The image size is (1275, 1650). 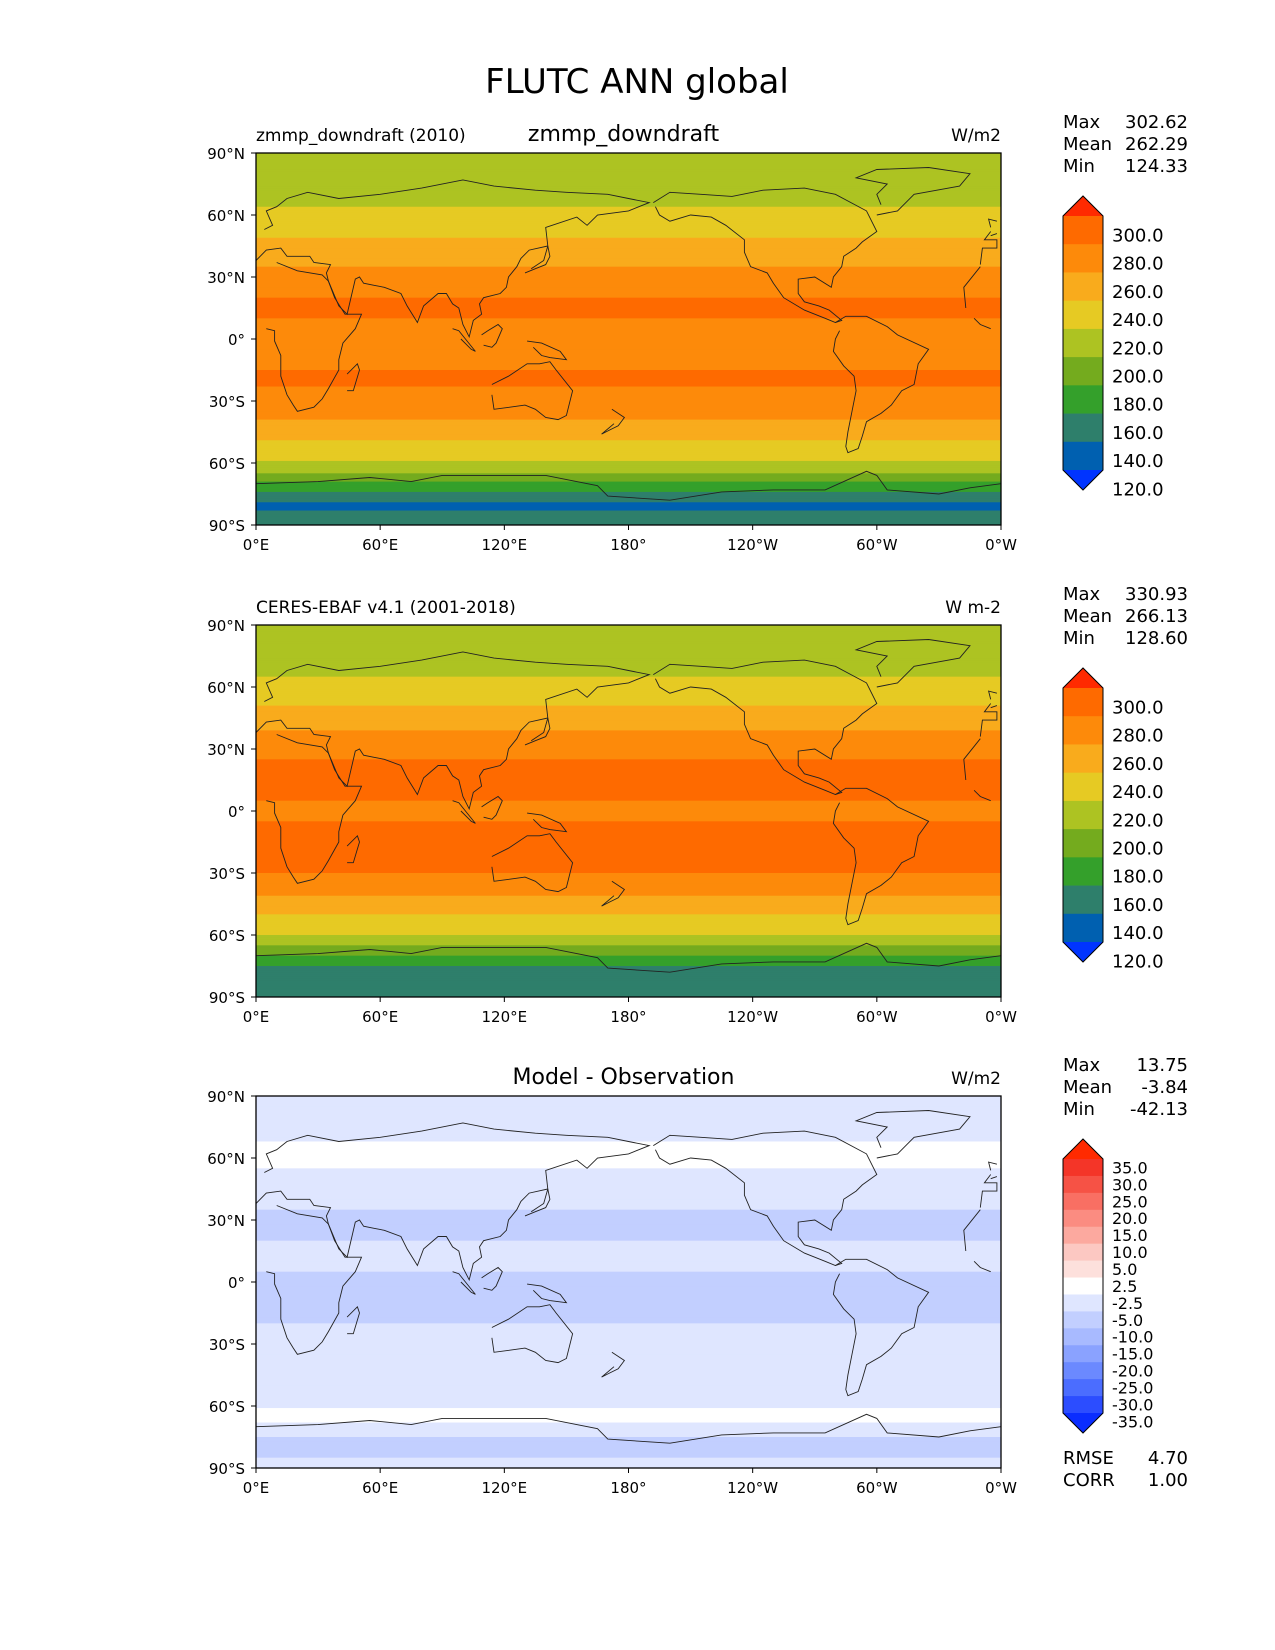 What do you see at coordinates (1124, 1269) in the screenshot?
I see `colorbar-label: 5.0` at bounding box center [1124, 1269].